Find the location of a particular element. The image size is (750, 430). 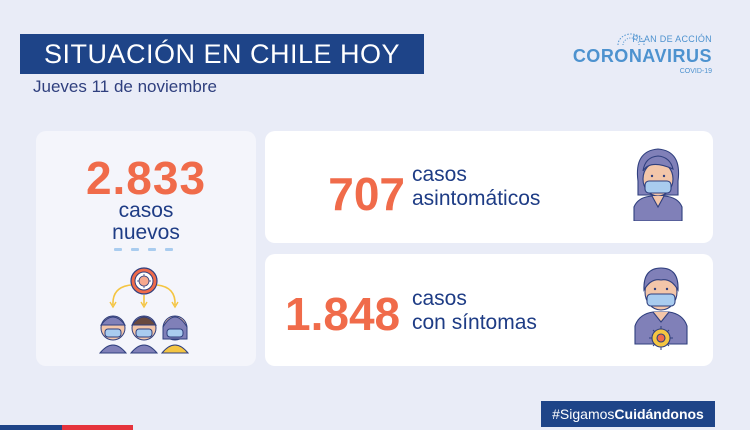

asymptomatic-label-line2: asintomáticos is located at coordinates (476, 198).